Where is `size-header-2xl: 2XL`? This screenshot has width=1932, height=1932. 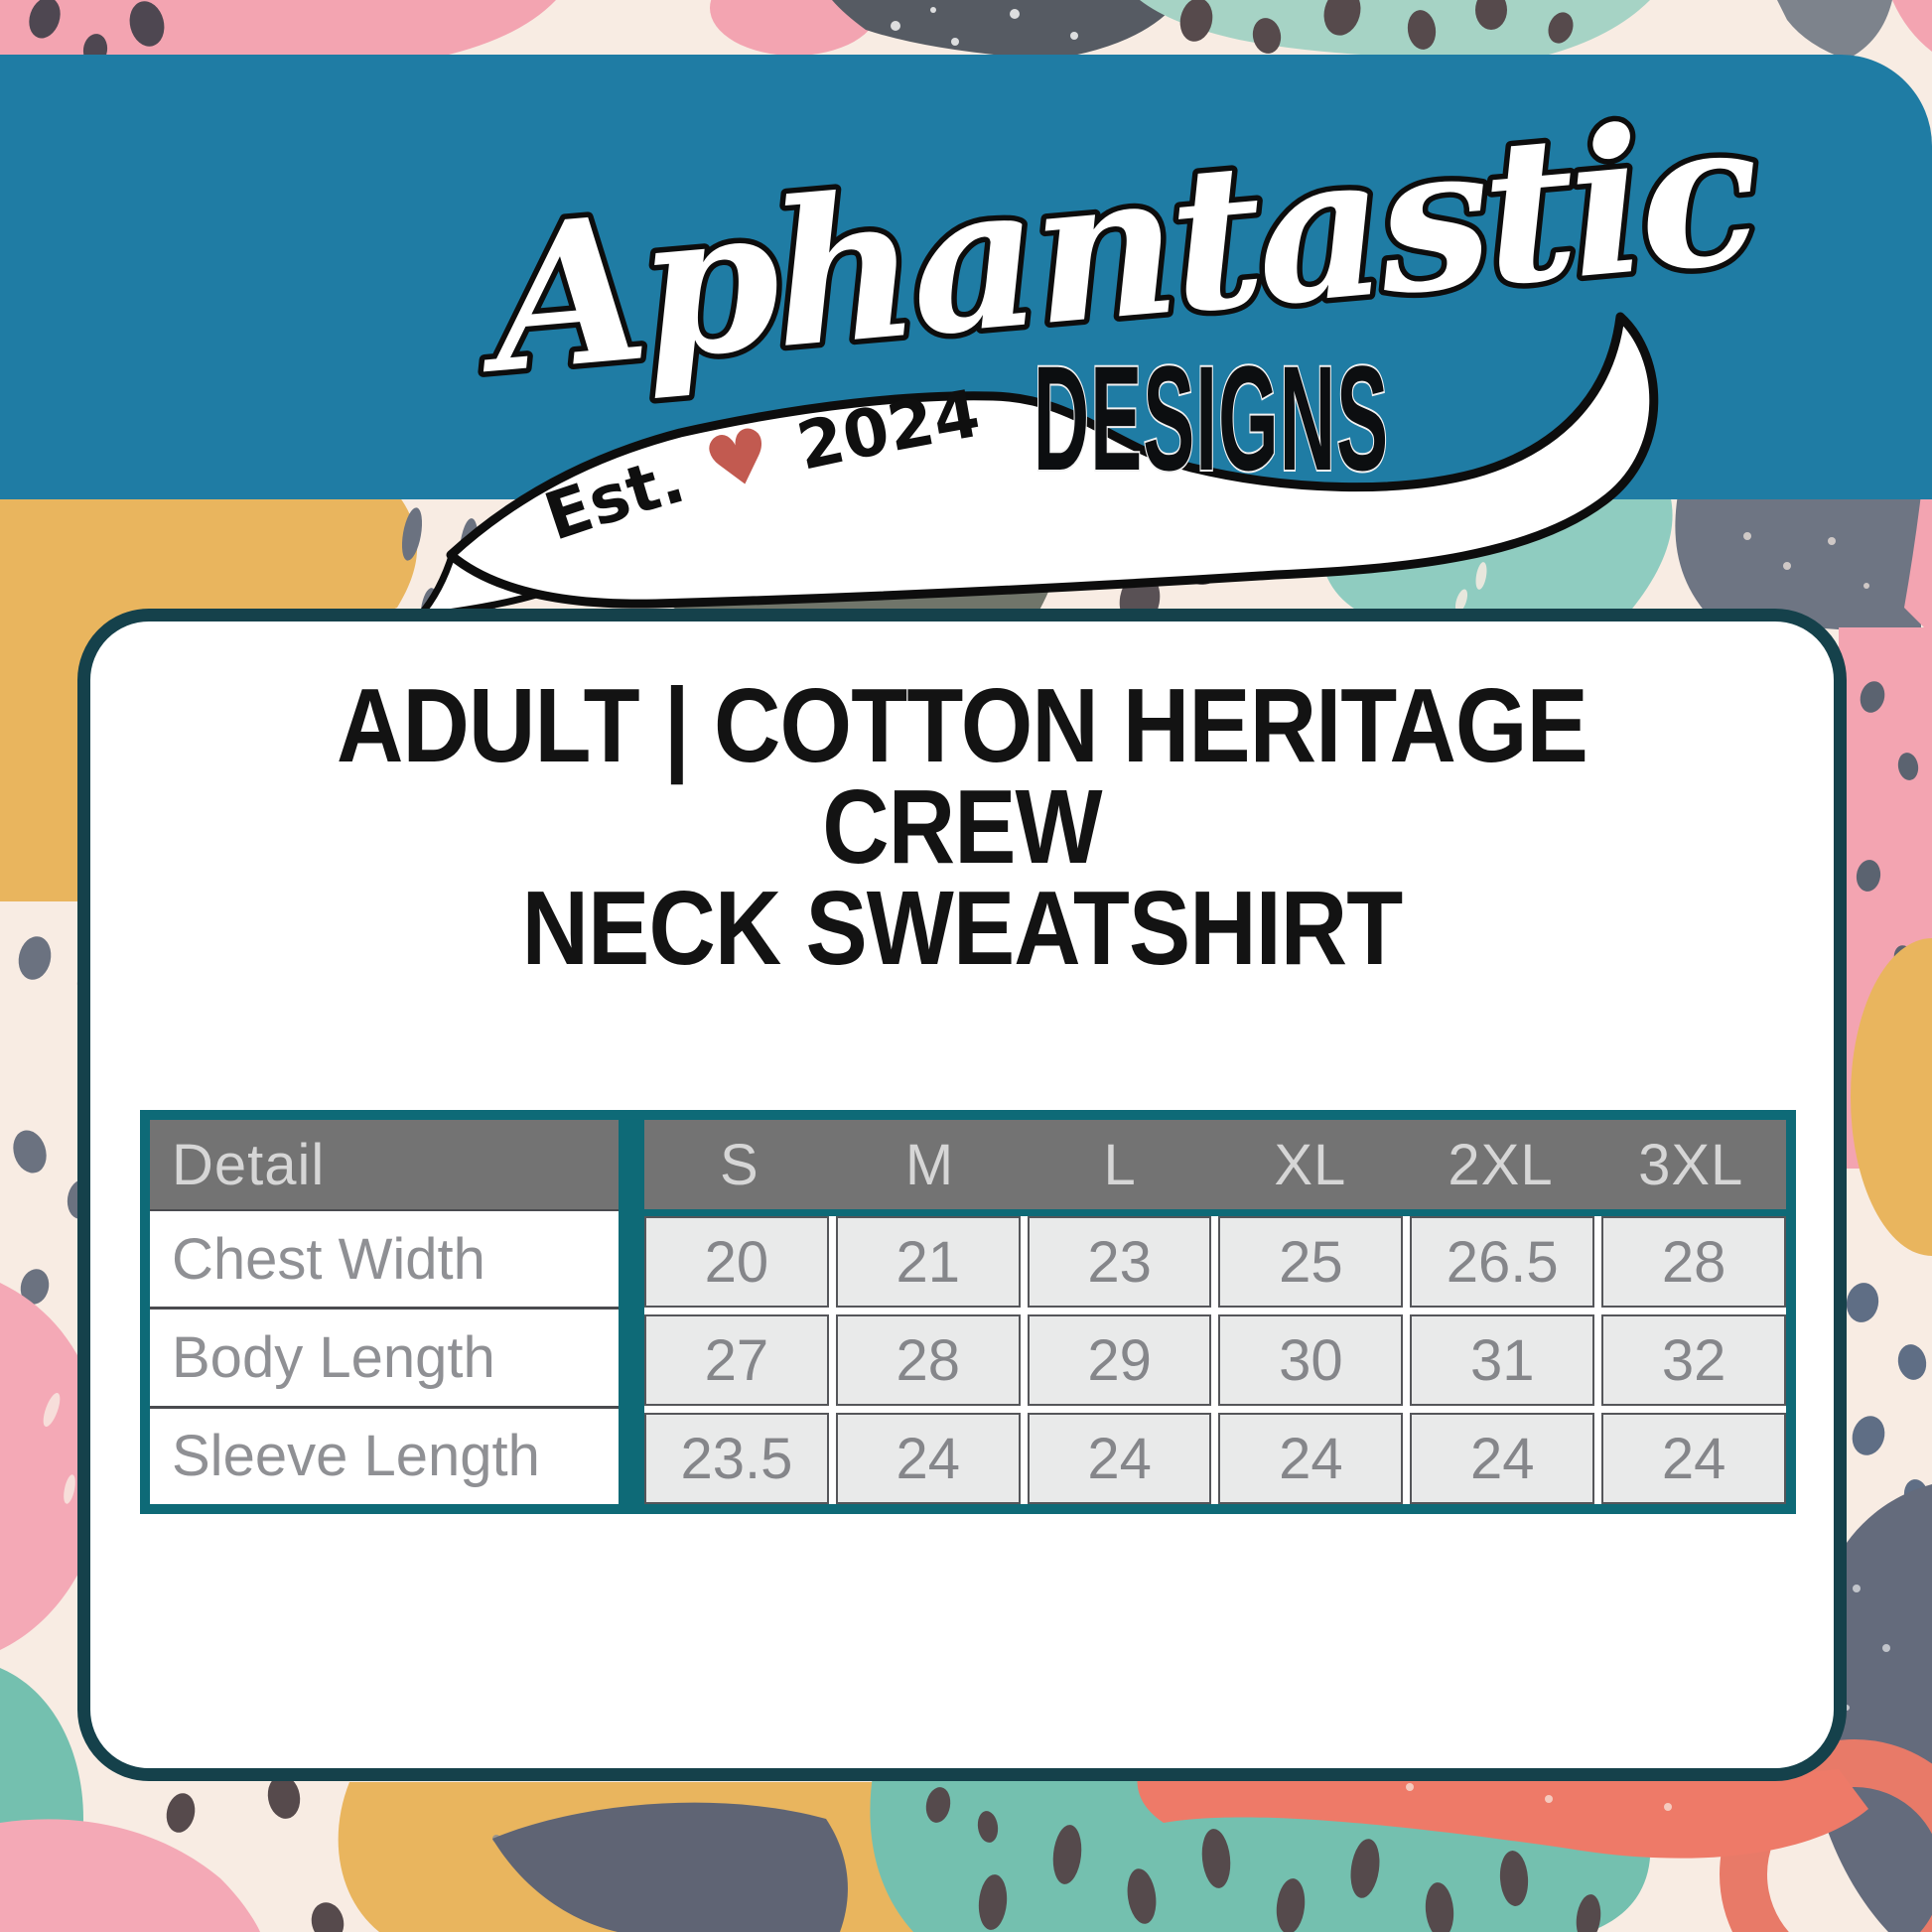 size-header-2xl: 2XL is located at coordinates (1501, 1164).